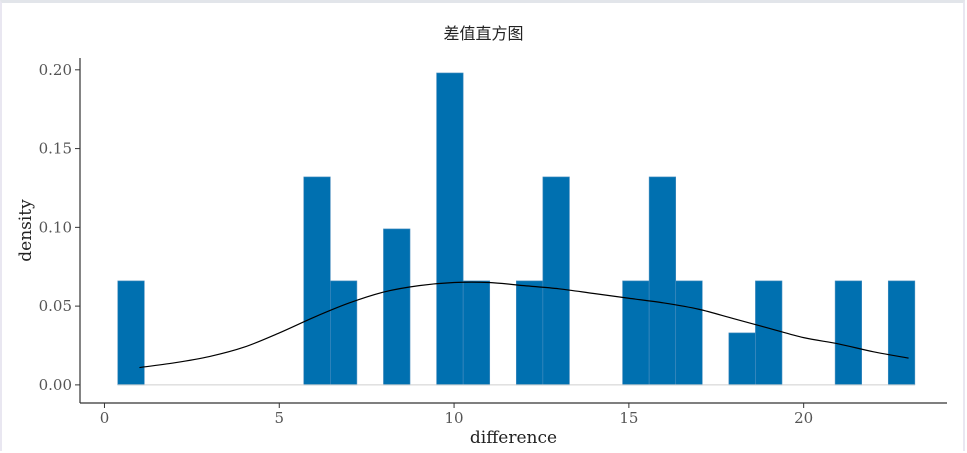 Image resolution: width=967 pixels, height=453 pixels. I want to click on y-tick-label: 0.10, so click(55, 227).